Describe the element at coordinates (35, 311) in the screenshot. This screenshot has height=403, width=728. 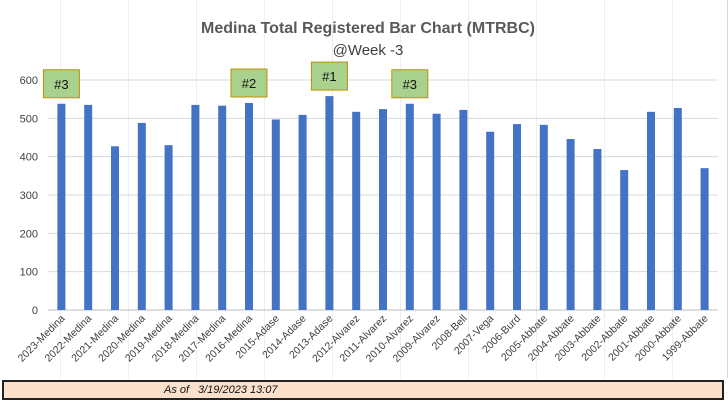
I see `y-tick-label: 0` at that location.